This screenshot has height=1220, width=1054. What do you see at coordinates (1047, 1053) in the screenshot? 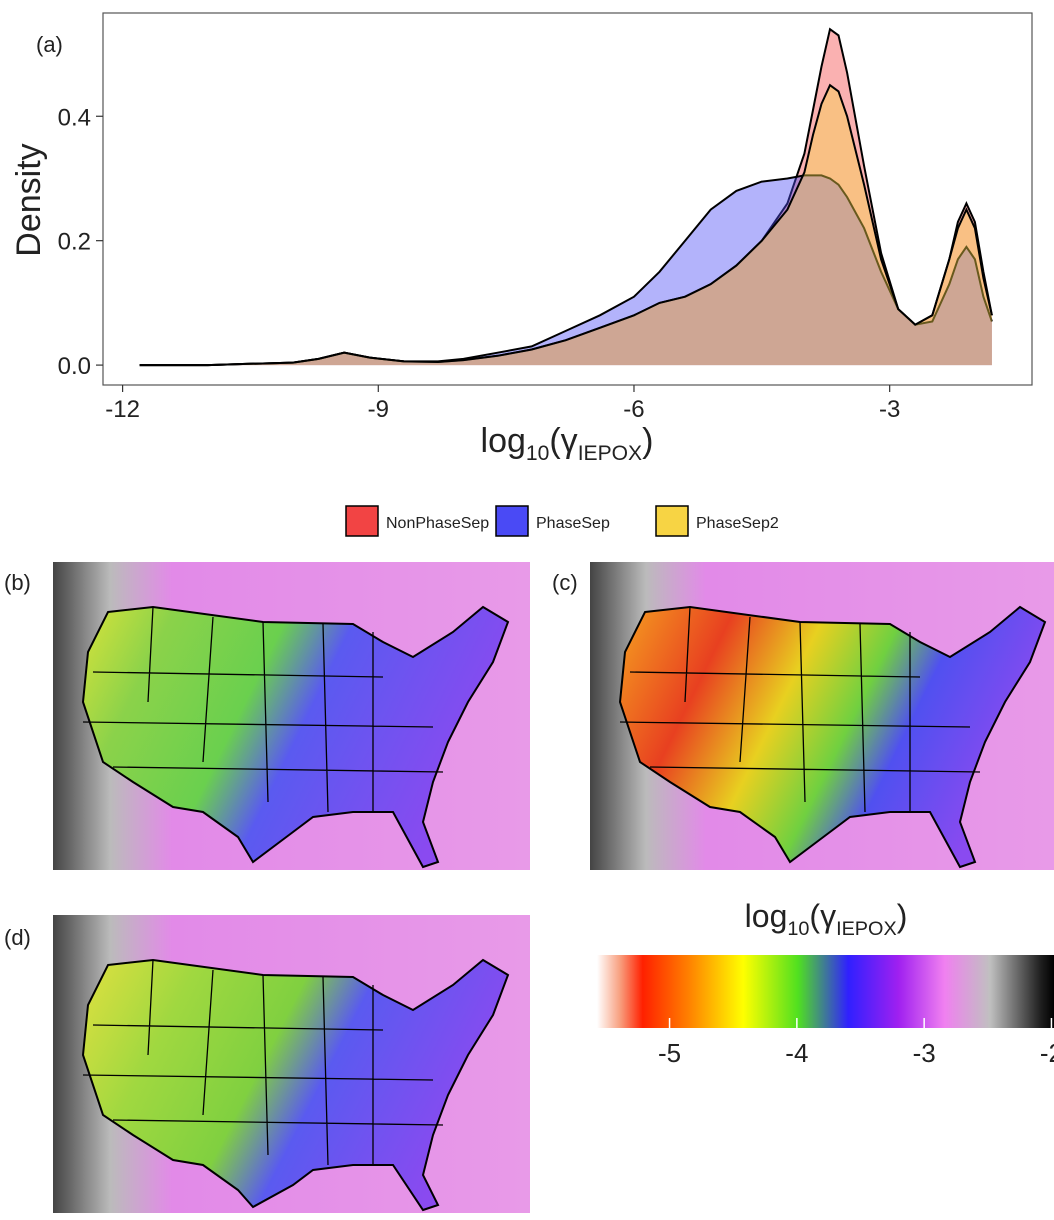
I see `colorbar-tick-label: -2` at bounding box center [1047, 1053].